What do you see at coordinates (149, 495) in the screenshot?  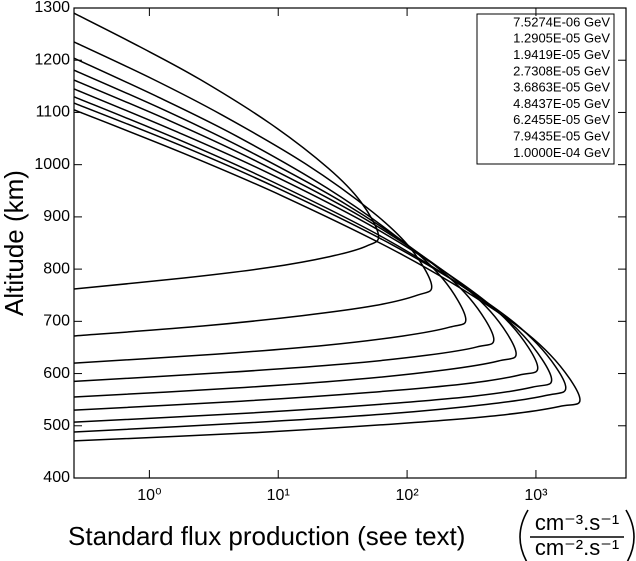 I see `x-tick-label: 10⁰` at bounding box center [149, 495].